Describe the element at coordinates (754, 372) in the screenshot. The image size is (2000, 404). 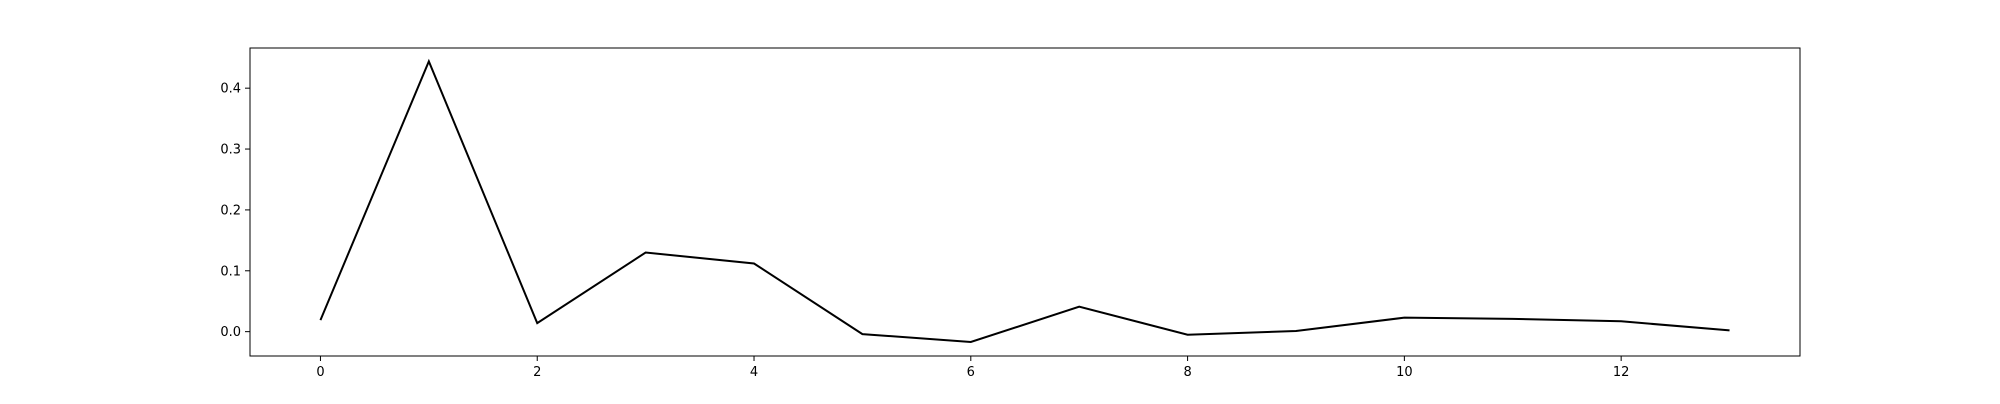
I see `x-tick-label: 4` at that location.